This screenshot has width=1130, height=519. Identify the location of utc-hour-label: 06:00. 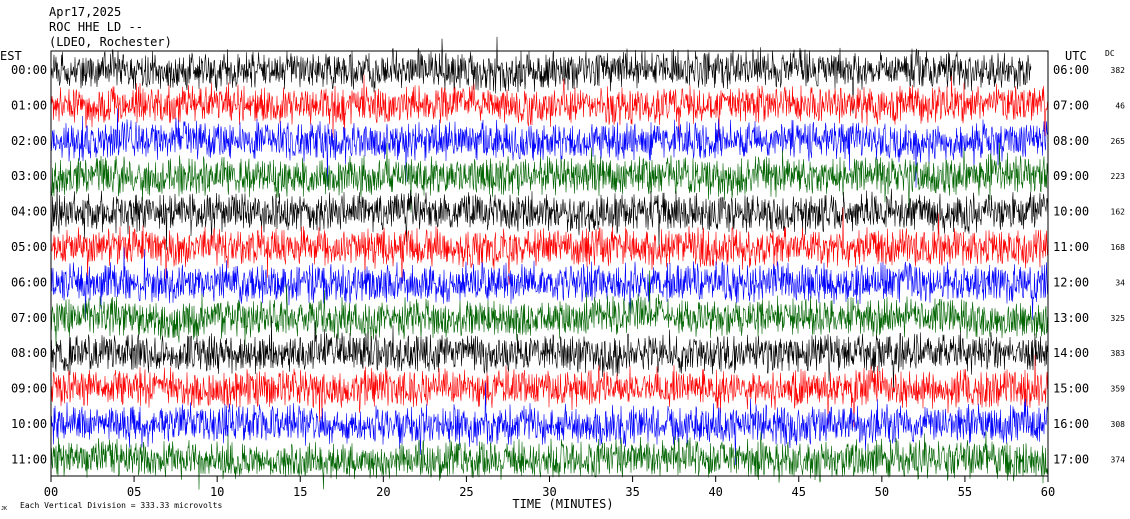
(1071, 70).